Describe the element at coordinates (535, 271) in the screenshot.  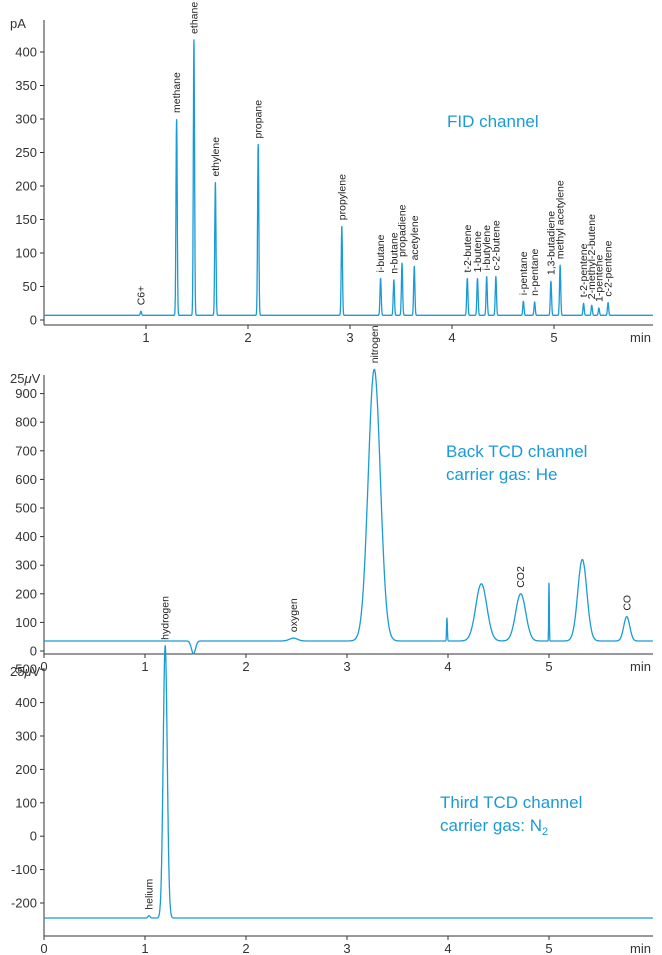
I see `peak-label: n-pentane` at that location.